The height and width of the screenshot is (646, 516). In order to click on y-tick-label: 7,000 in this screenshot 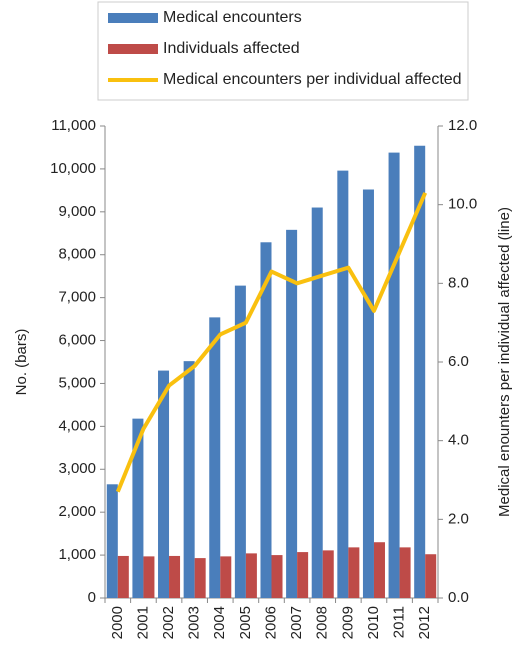, I will do `click(77, 297)`.